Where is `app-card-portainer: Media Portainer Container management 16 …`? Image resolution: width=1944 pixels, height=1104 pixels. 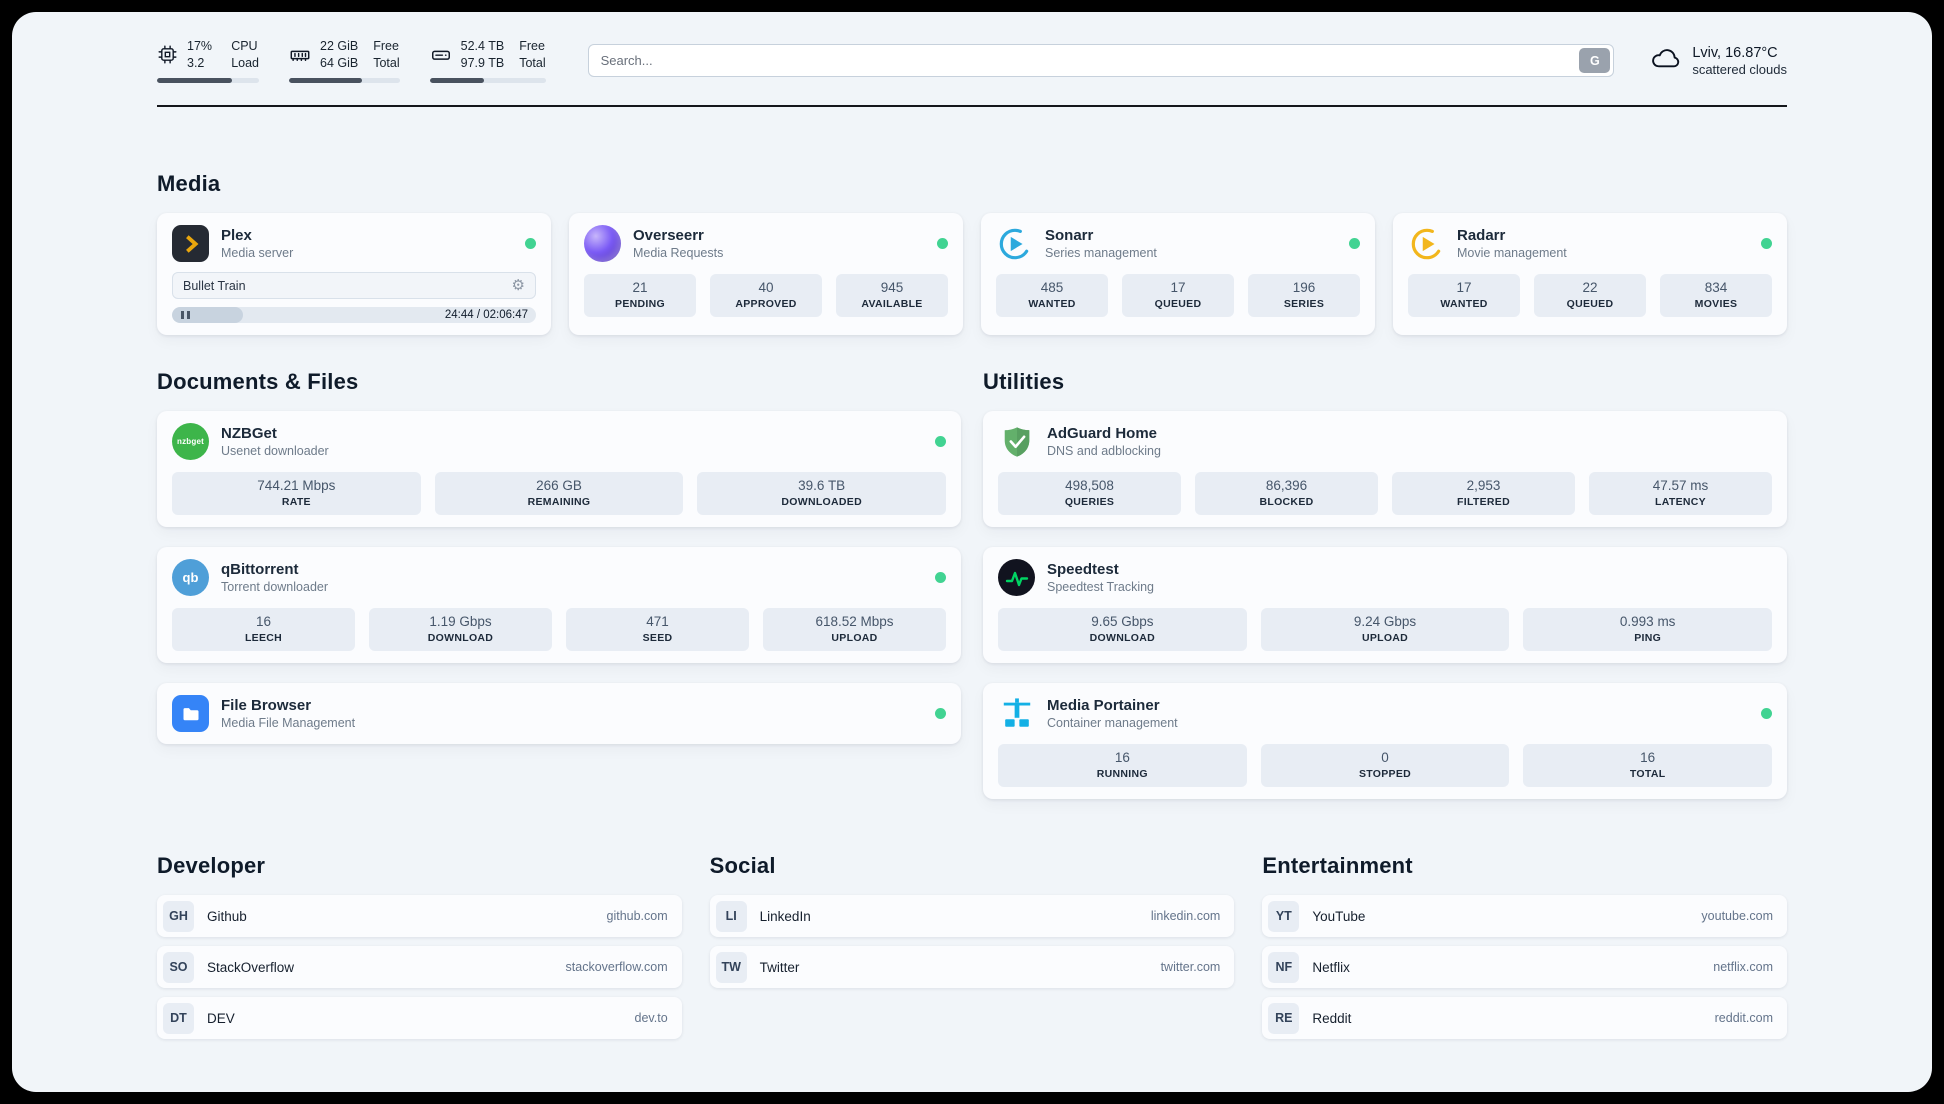 app-card-portainer: Media Portainer Container management 16 … is located at coordinates (1385, 741).